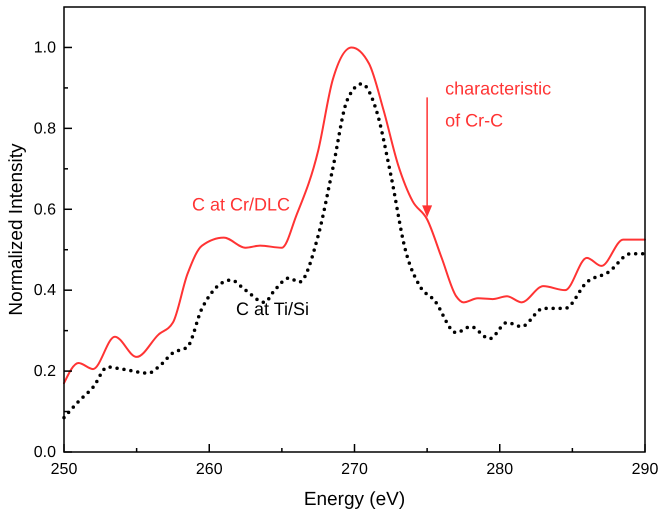 This screenshot has width=663, height=524. Describe the element at coordinates (16, 229) in the screenshot. I see `y-axis-title: Normalized Intensity` at that location.